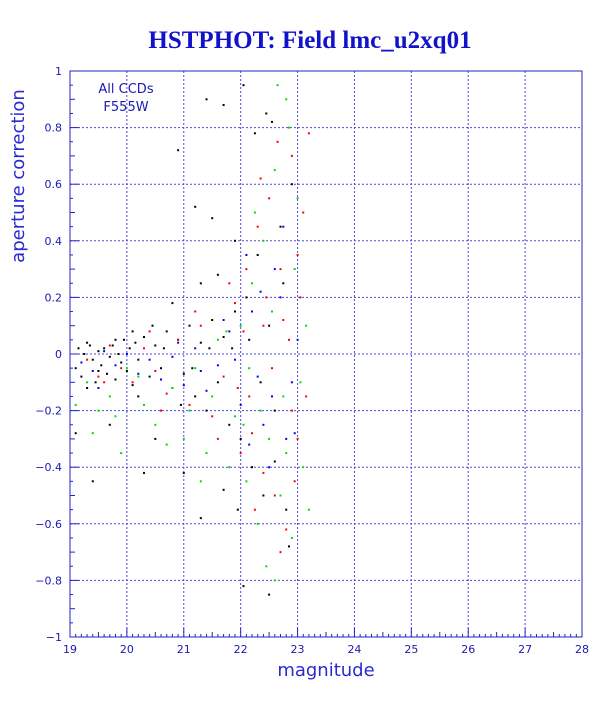 The width and height of the screenshot is (612, 709). I want to click on y-tick-label: 0, so click(58, 354).